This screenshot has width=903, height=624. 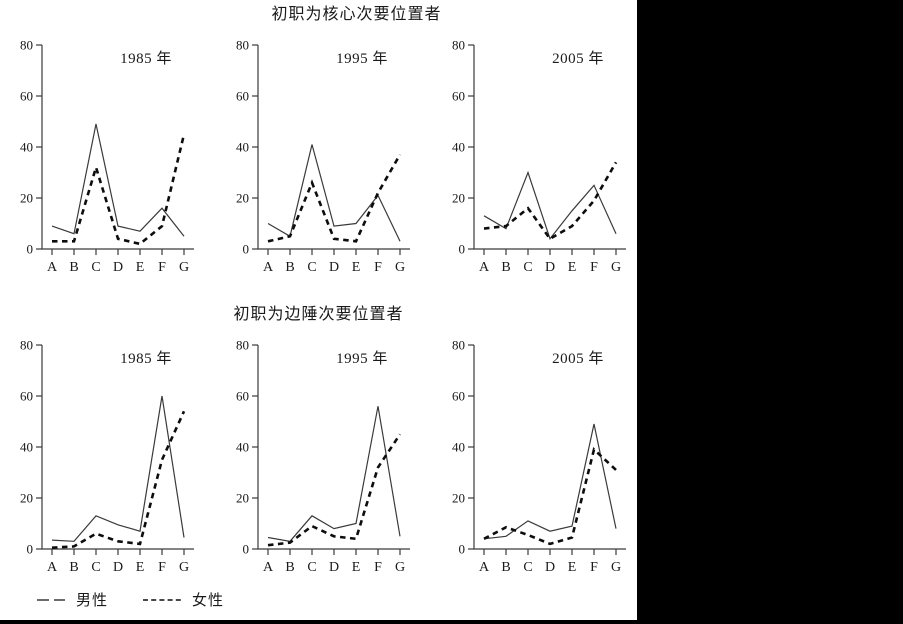 I want to click on legend: 男性 女性, so click(x=318, y=599).